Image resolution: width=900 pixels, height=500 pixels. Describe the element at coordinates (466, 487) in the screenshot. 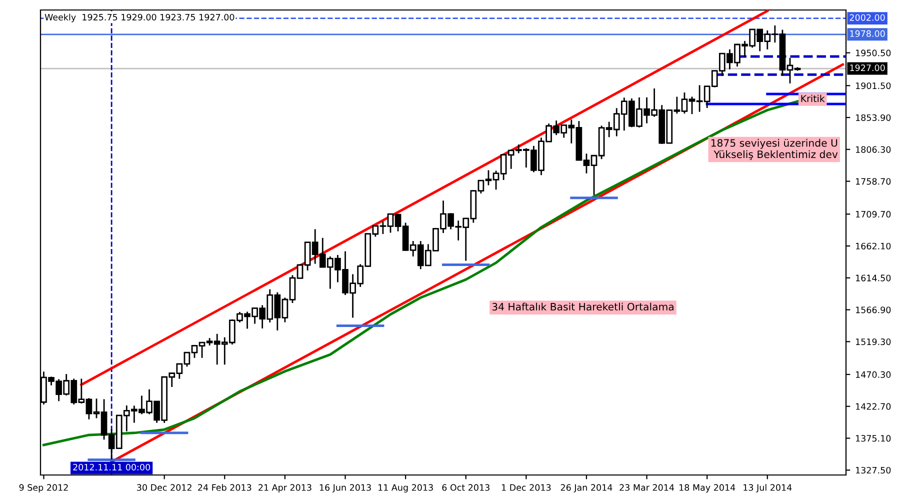

I see `x-tick-label: 6 Oct 2013` at that location.